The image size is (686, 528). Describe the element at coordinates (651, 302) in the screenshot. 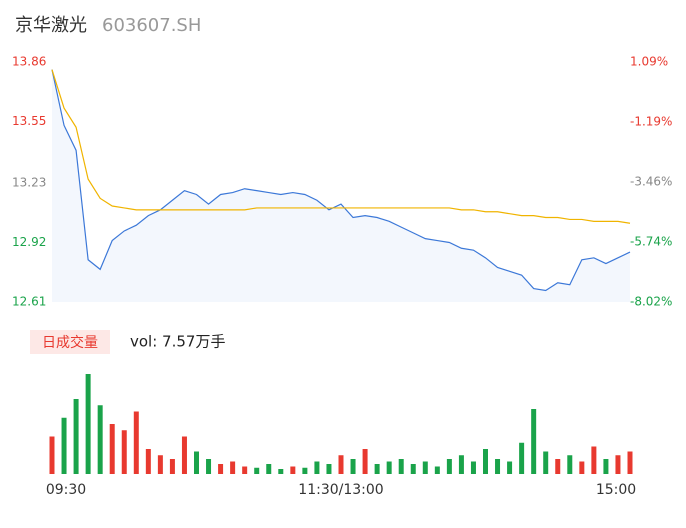

I see `y2-tick-label: -8.02%` at that location.